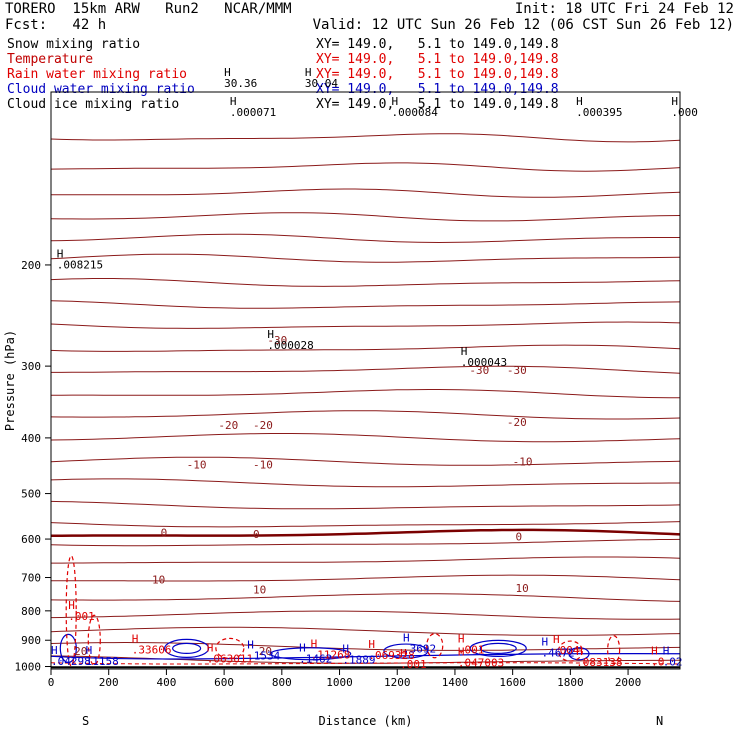 This screenshot has width=740, height=740. What do you see at coordinates (365, 656) in the screenshot?
I see `cloud-water-envelope` at bounding box center [365, 656].